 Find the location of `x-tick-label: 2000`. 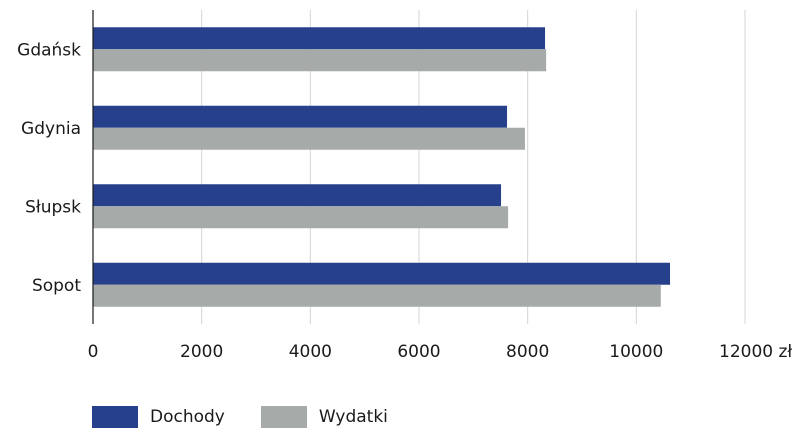

x-tick-label: 2000 is located at coordinates (201, 352).